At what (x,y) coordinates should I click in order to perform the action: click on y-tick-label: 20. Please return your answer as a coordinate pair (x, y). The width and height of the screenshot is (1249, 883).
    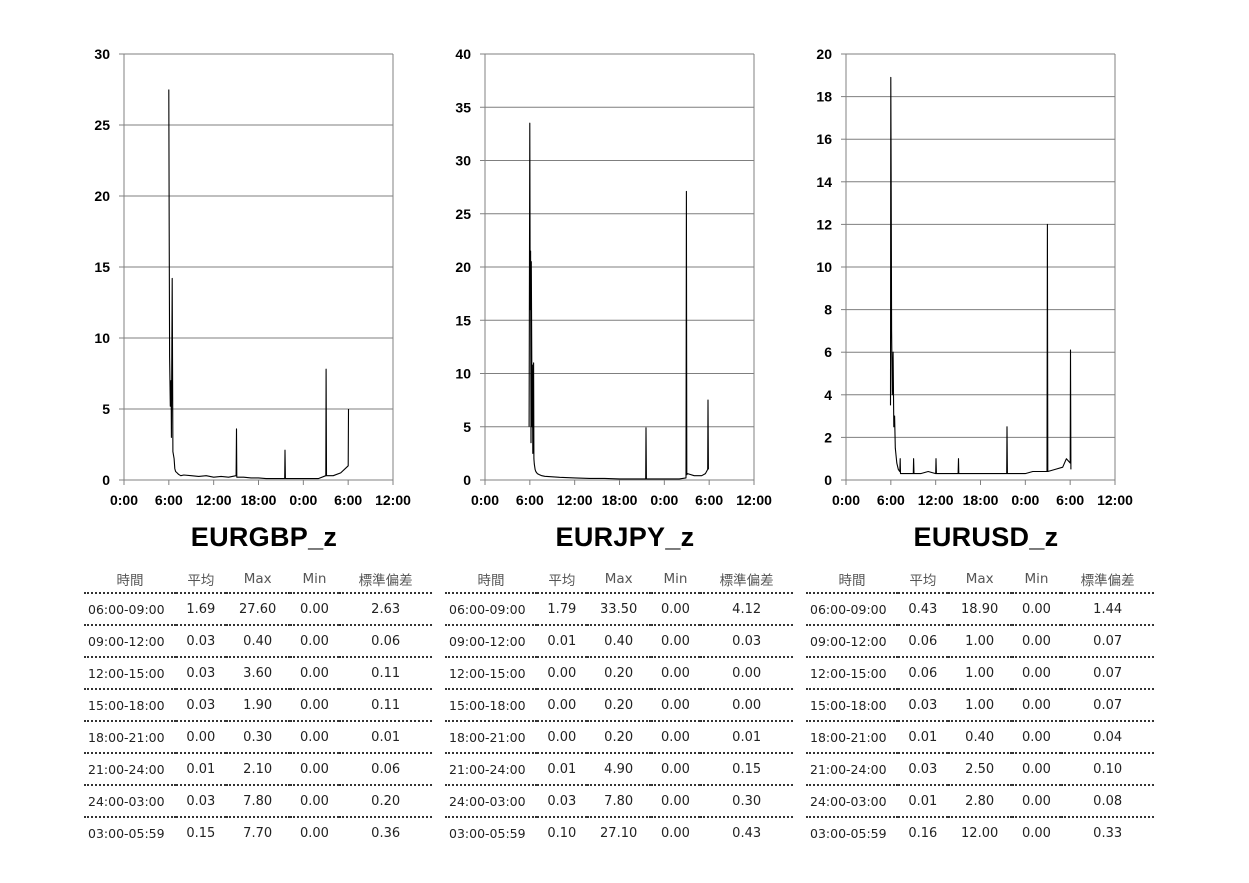
    Looking at the image, I should click on (824, 54).